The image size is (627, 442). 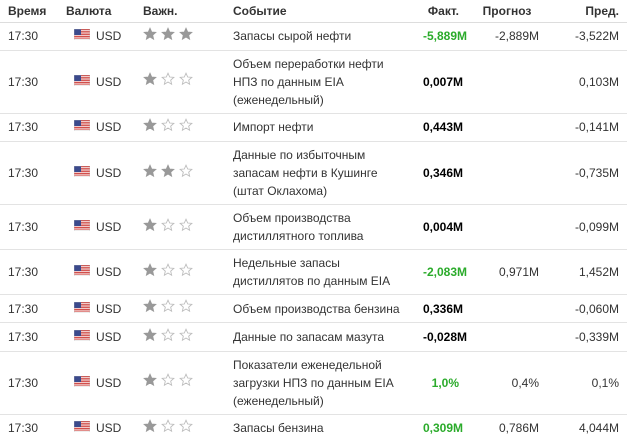 I want to click on previous: 0,1%, so click(x=587, y=383).